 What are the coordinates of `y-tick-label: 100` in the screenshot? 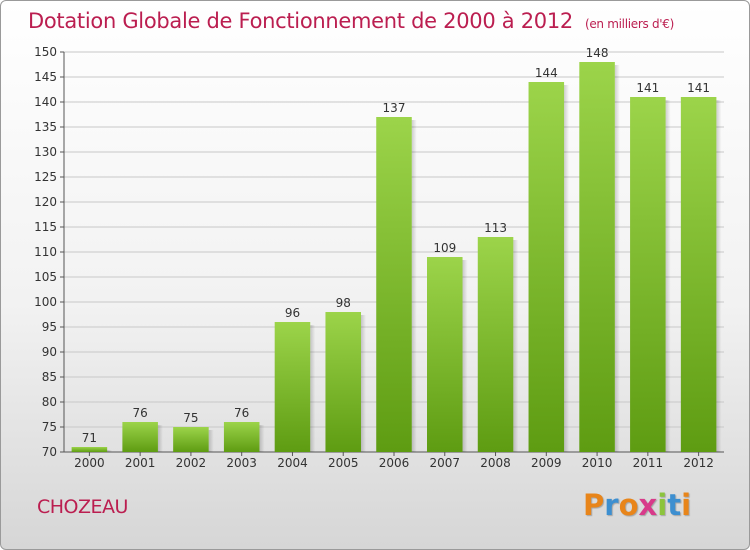 It's located at (45, 302).